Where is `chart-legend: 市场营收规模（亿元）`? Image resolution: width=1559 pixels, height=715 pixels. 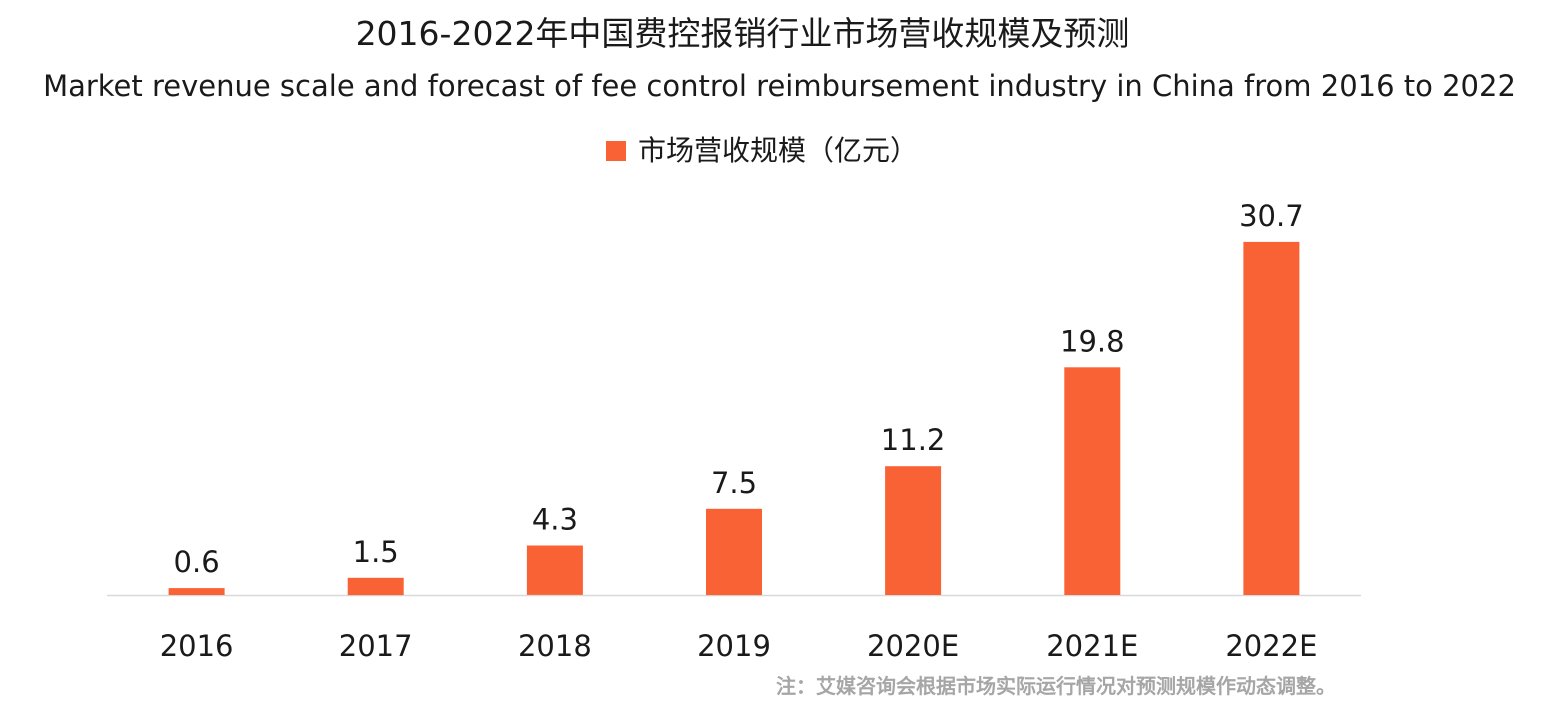 chart-legend: 市场营收规模（亿元） is located at coordinates (762, 151).